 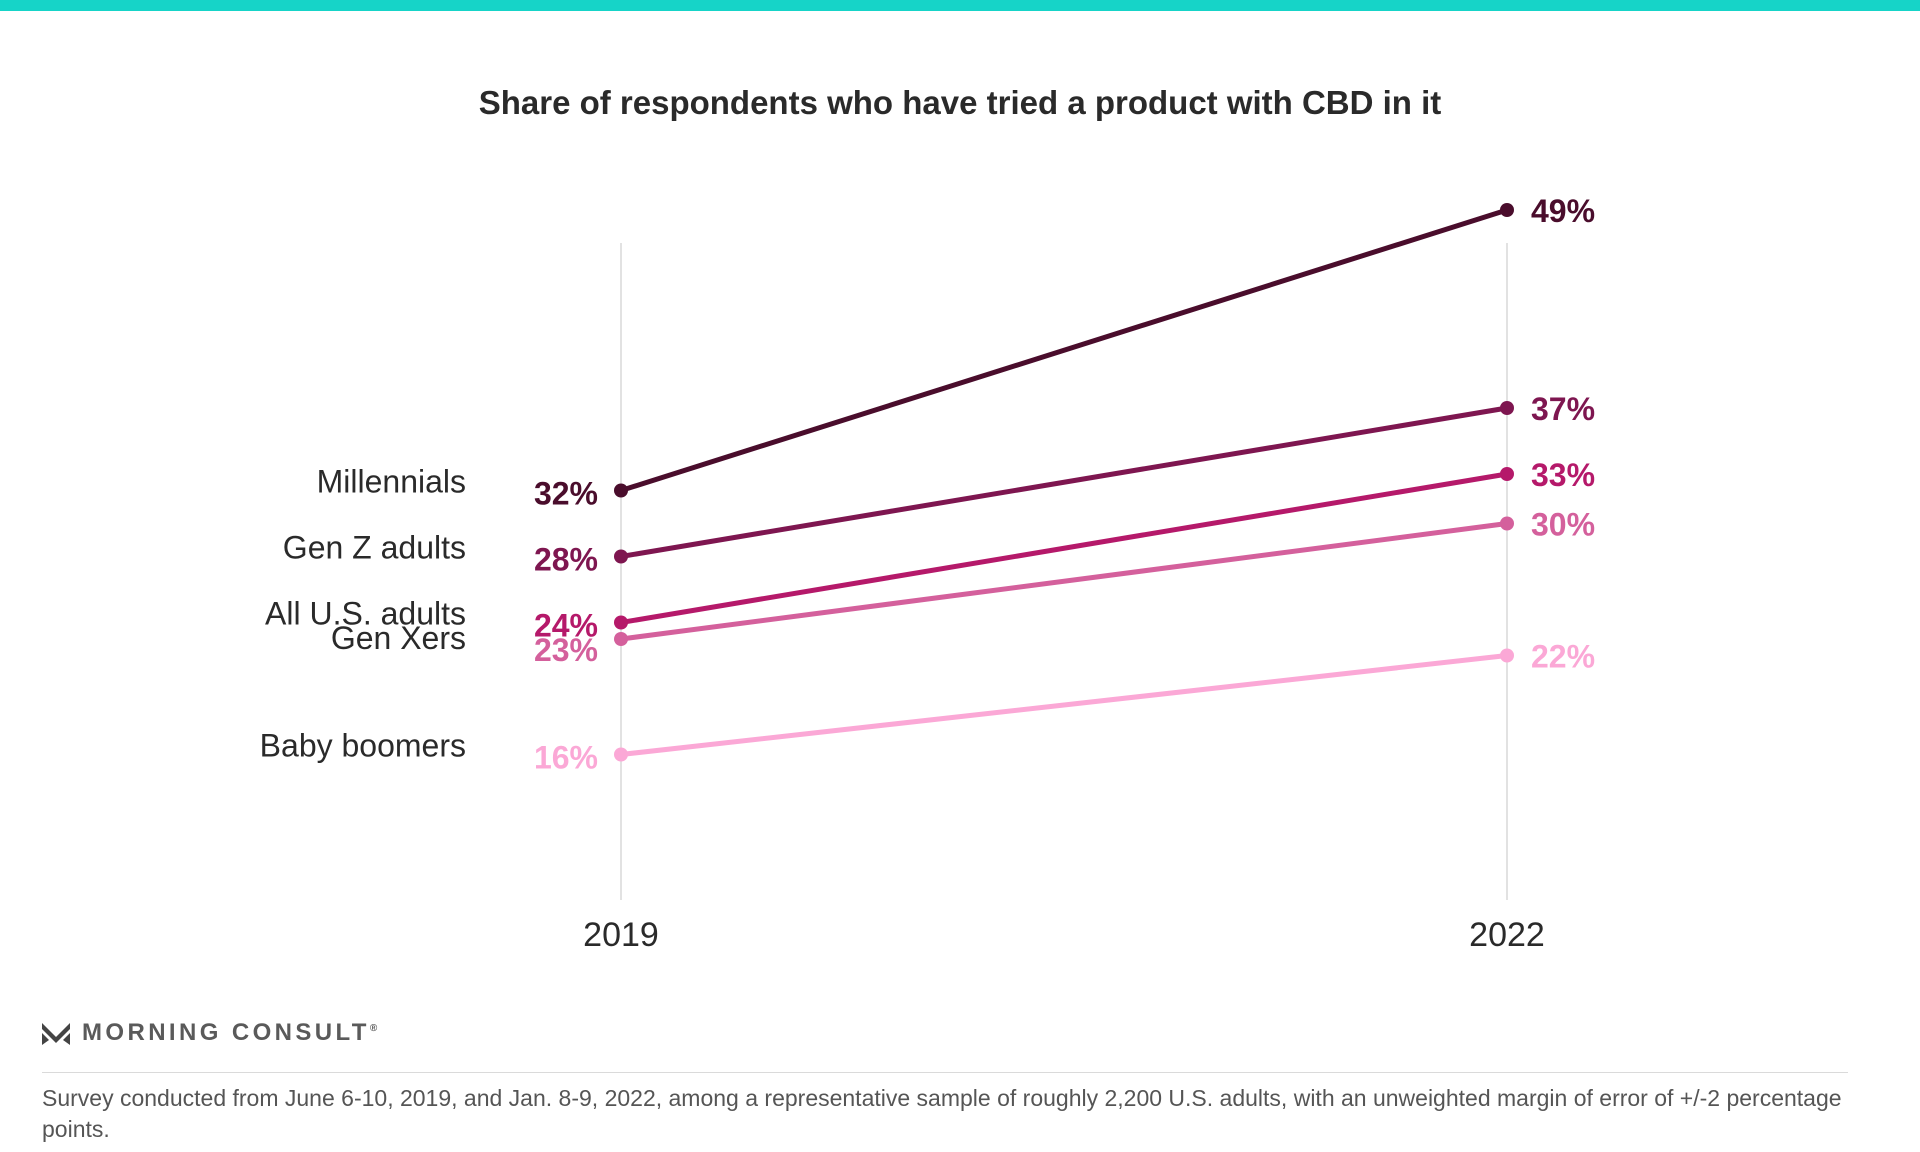 I want to click on series-line-all-u-s-adults, so click(x=1064, y=548).